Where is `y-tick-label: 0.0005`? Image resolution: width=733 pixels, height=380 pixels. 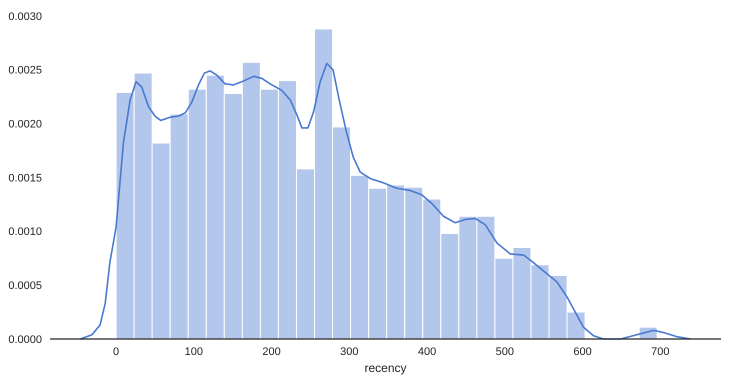
y-tick-label: 0.0005 is located at coordinates (25, 286).